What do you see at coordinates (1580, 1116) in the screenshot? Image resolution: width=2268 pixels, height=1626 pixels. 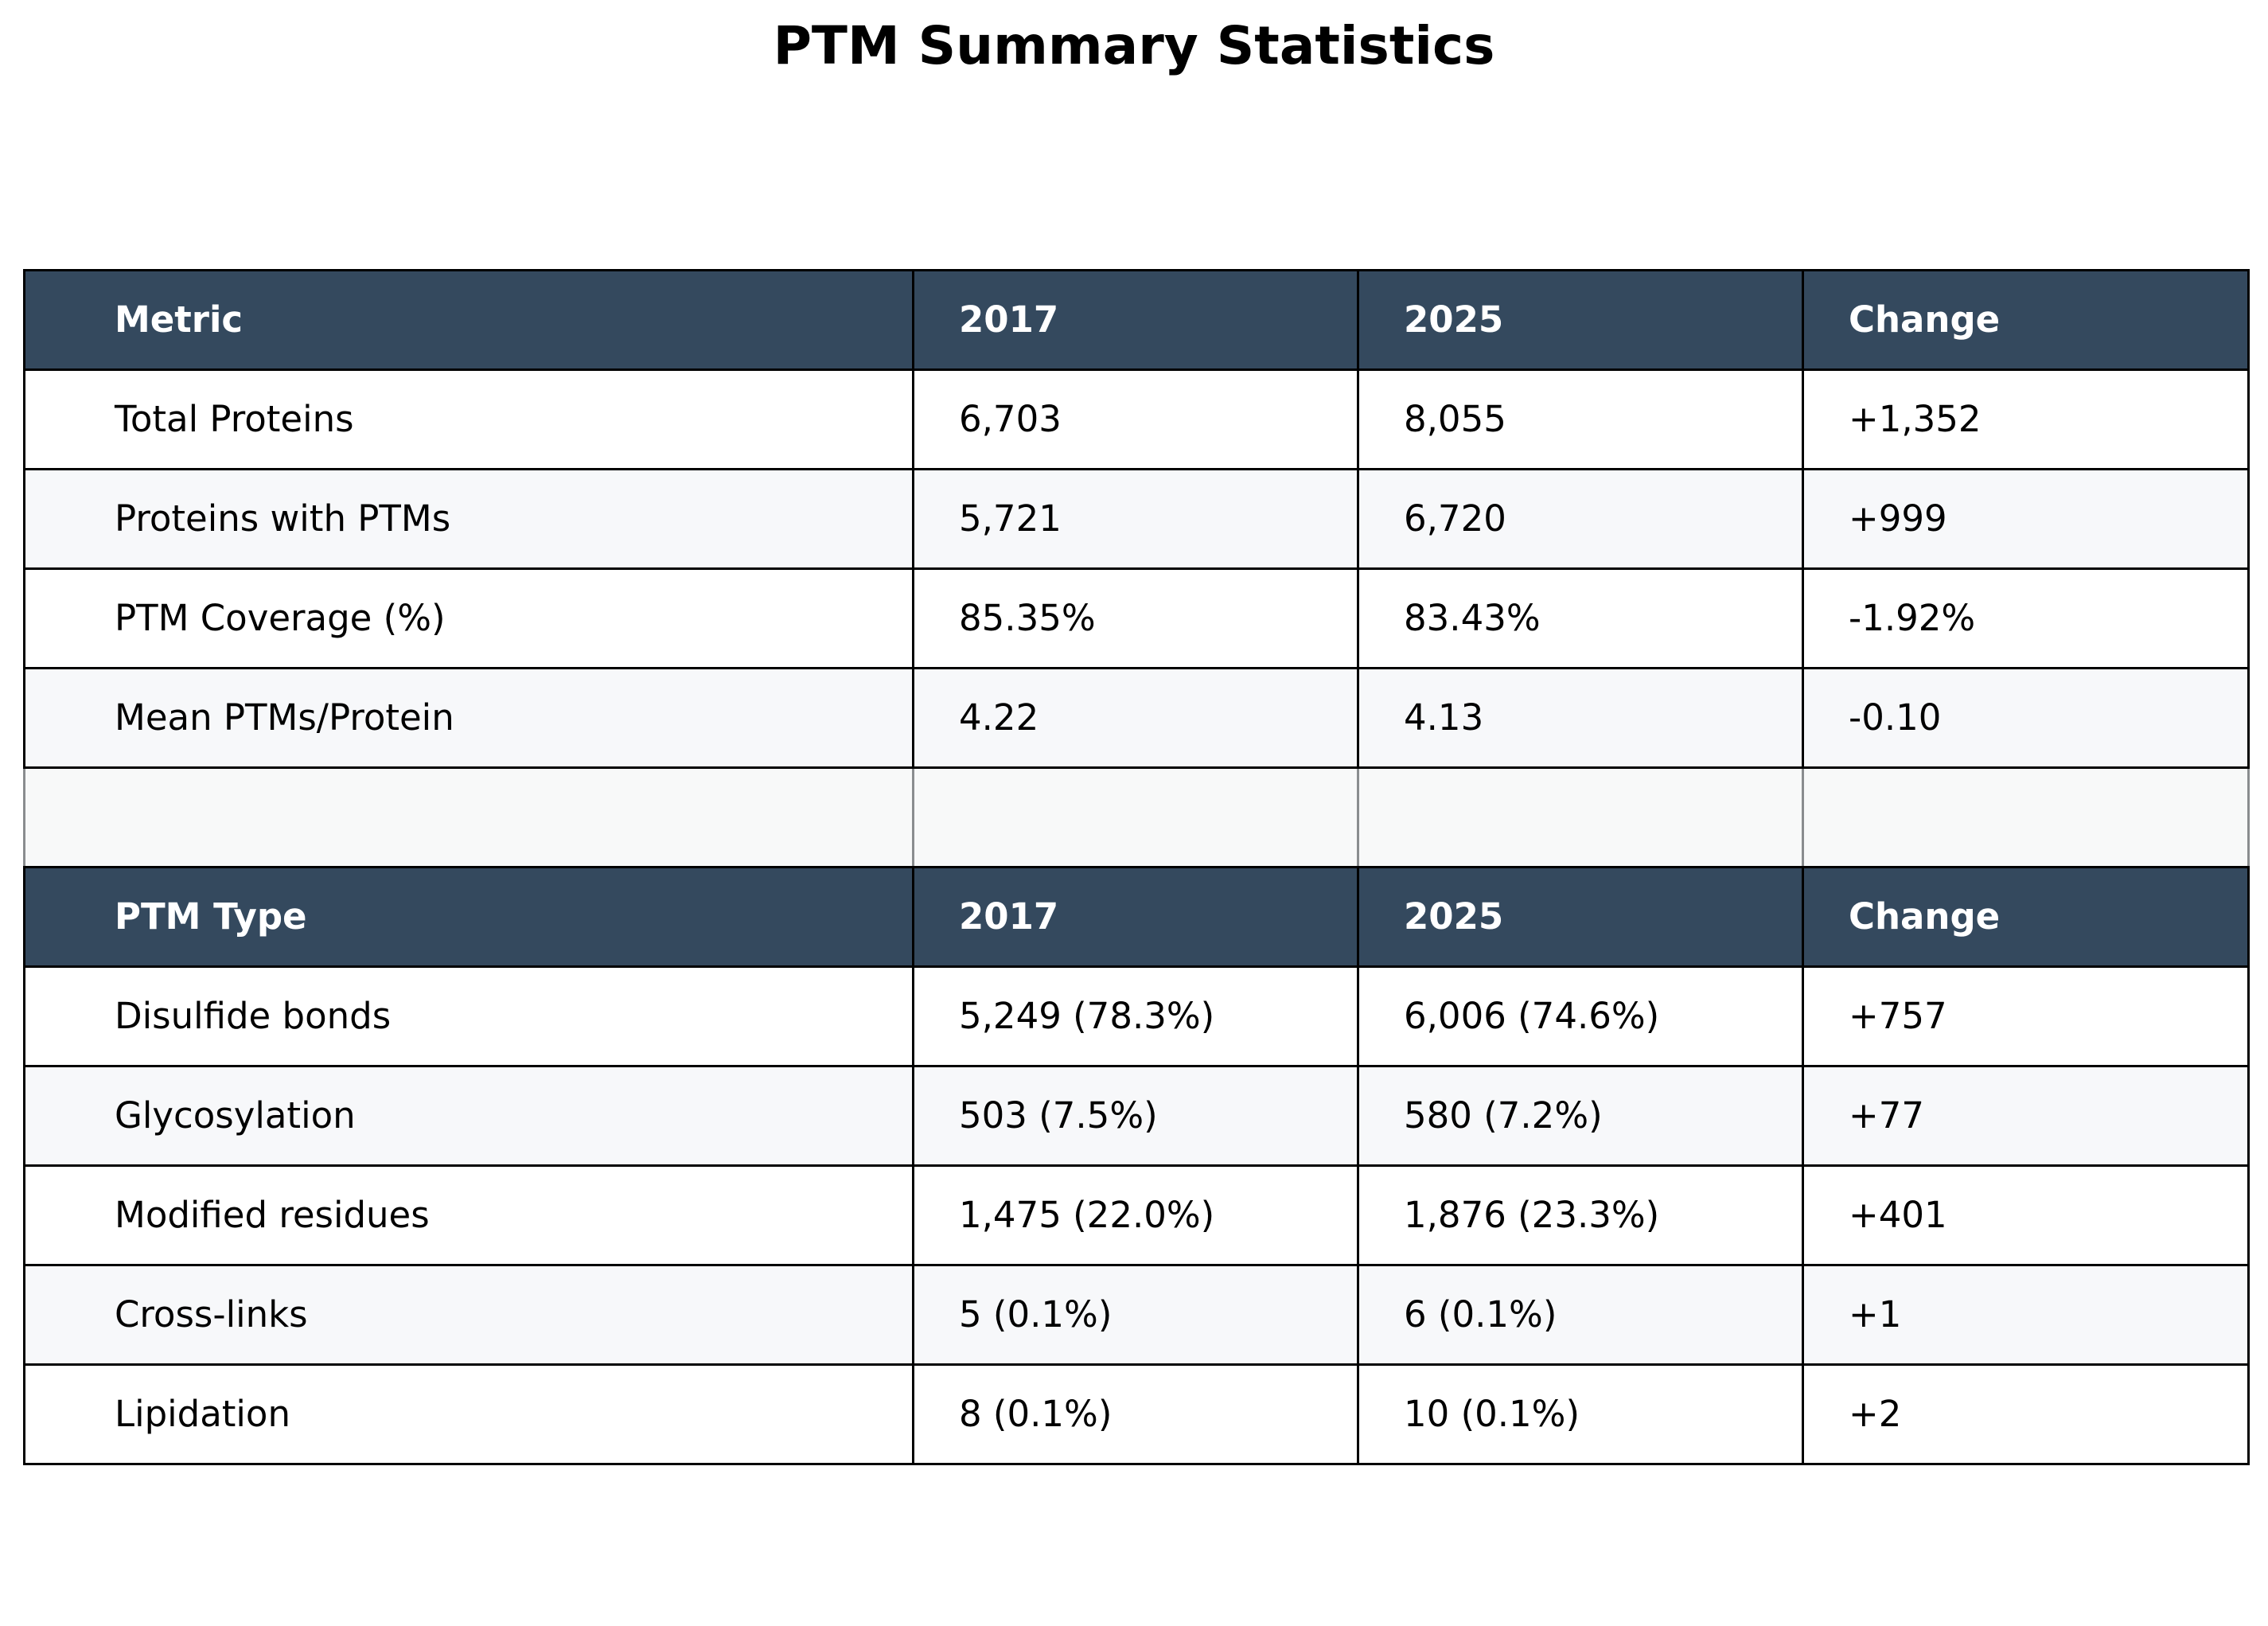 I see `table-cell: 580 (7.2%)` at bounding box center [1580, 1116].